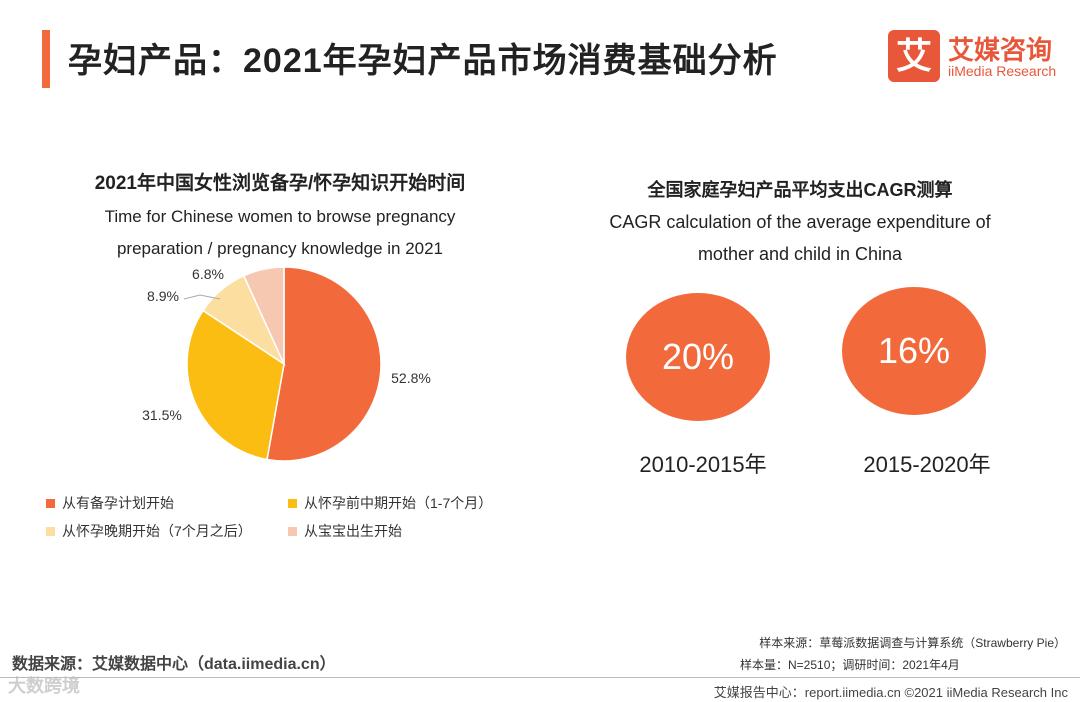 Image resolution: width=1080 pixels, height=702 pixels. Describe the element at coordinates (324, 364) in the screenshot. I see `pie-slice-plan` at that location.